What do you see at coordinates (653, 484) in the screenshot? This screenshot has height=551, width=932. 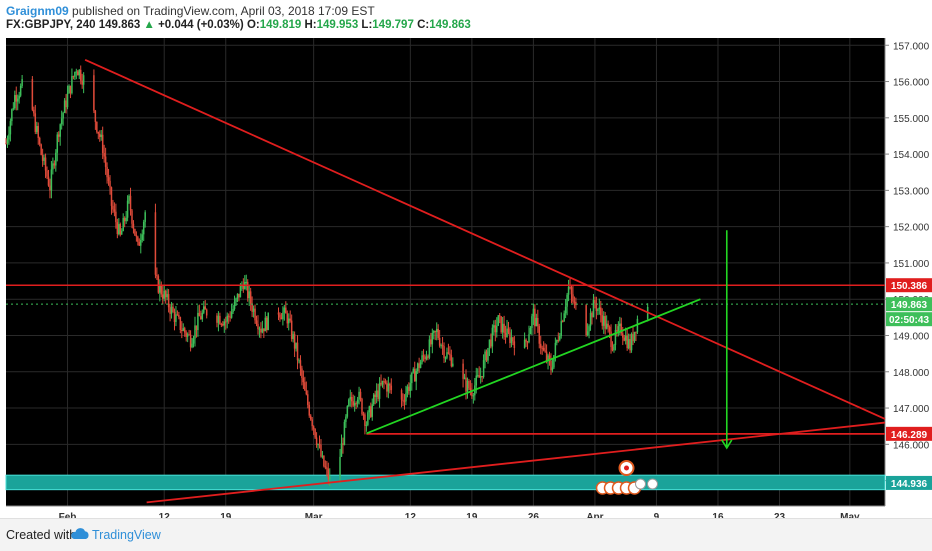 I see `event-count-icon` at bounding box center [653, 484].